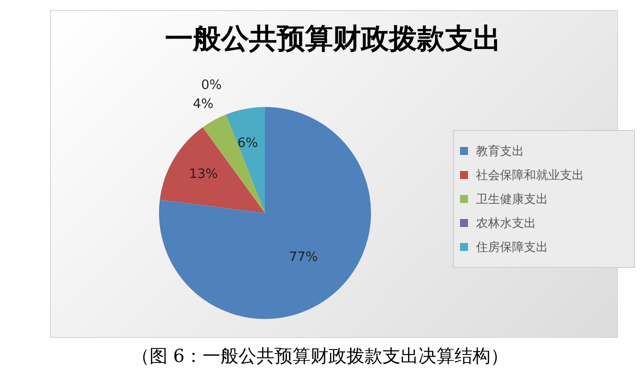 The image size is (640, 382). I want to click on text: 0%, so click(211, 85).